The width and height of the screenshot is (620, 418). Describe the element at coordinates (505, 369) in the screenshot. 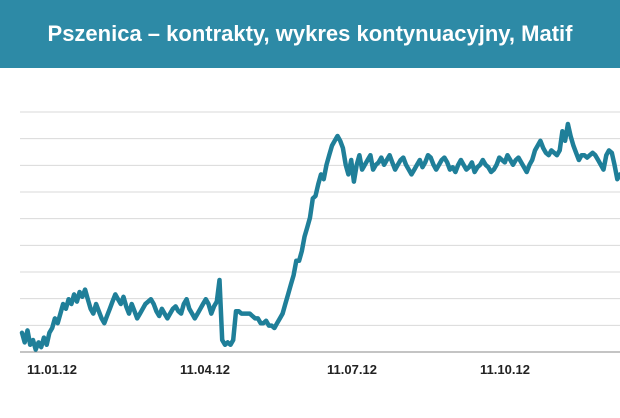

I see `x-tick-label: 11.10.12` at that location.